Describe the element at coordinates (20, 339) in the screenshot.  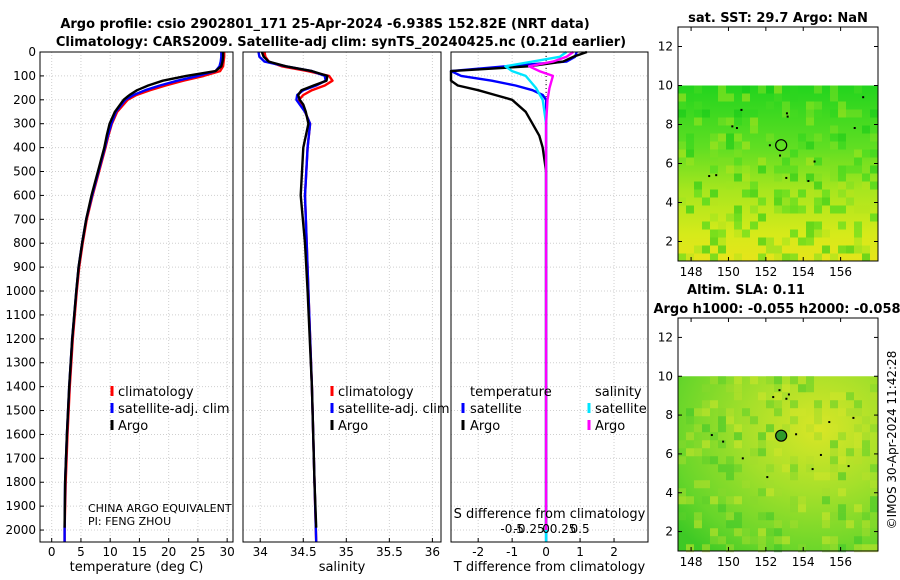
I see `depth-tick-label: 1200` at that location.